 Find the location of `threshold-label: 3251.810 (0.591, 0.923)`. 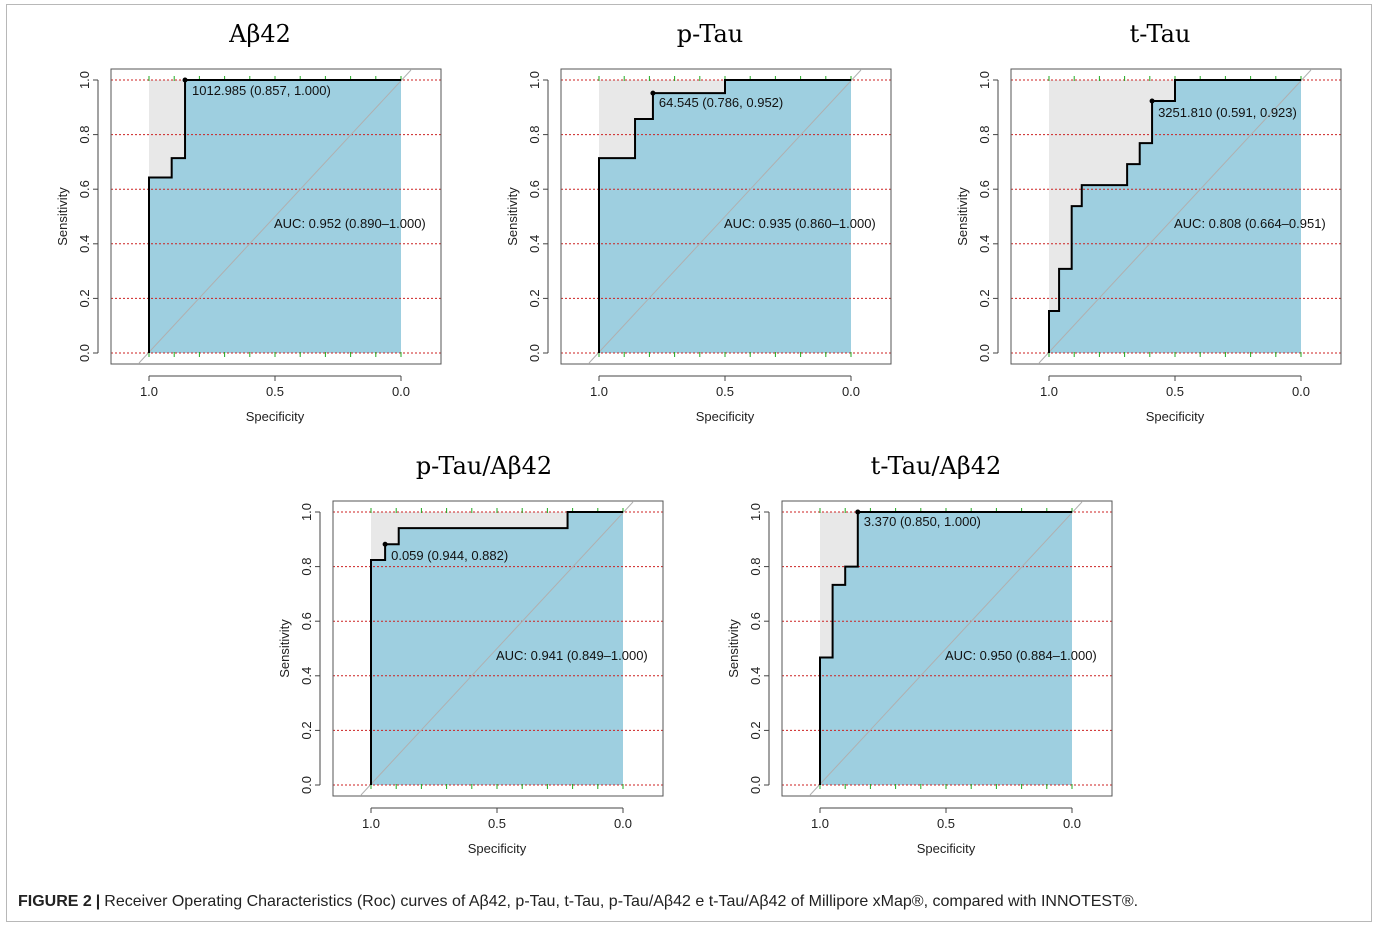

threshold-label: 3251.810 (0.591, 0.923) is located at coordinates (1227, 112).